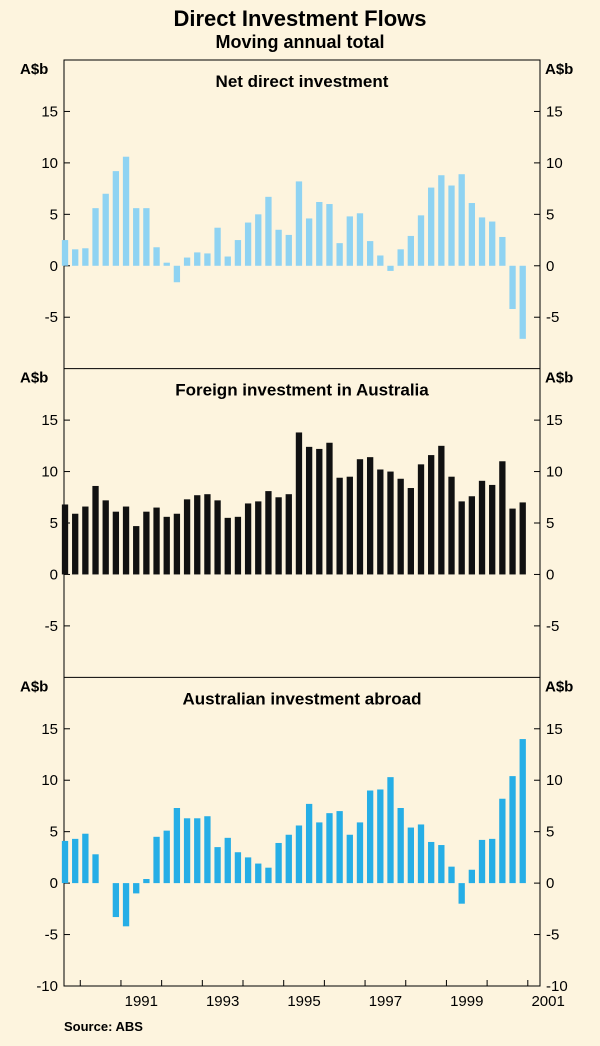  Describe the element at coordinates (300, 42) in the screenshot. I see `chart-subtitle: Moving annual total` at that location.